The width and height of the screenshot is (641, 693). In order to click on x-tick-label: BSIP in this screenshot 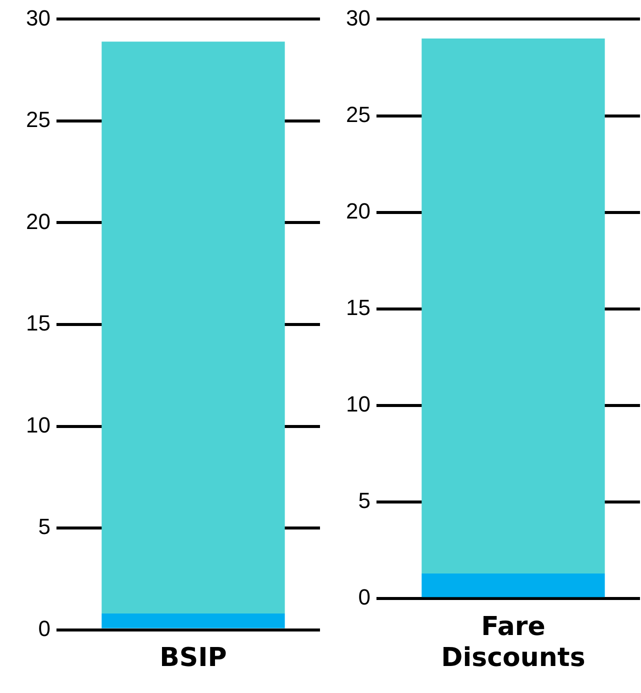, I will do `click(193, 658)`.